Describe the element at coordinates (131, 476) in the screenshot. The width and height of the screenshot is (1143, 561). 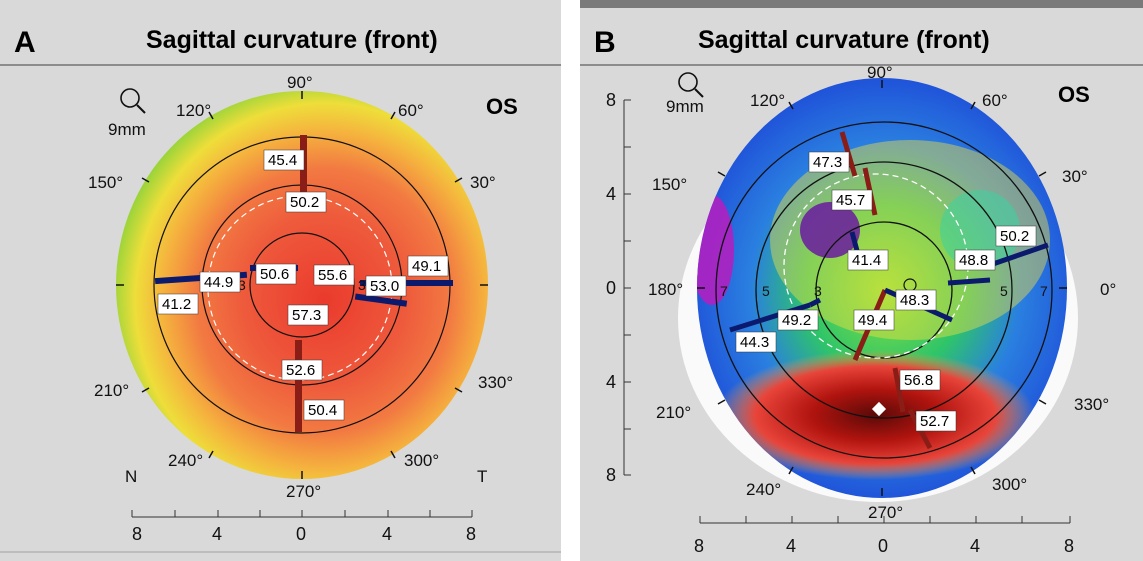
I see `nasal-label: N` at that location.